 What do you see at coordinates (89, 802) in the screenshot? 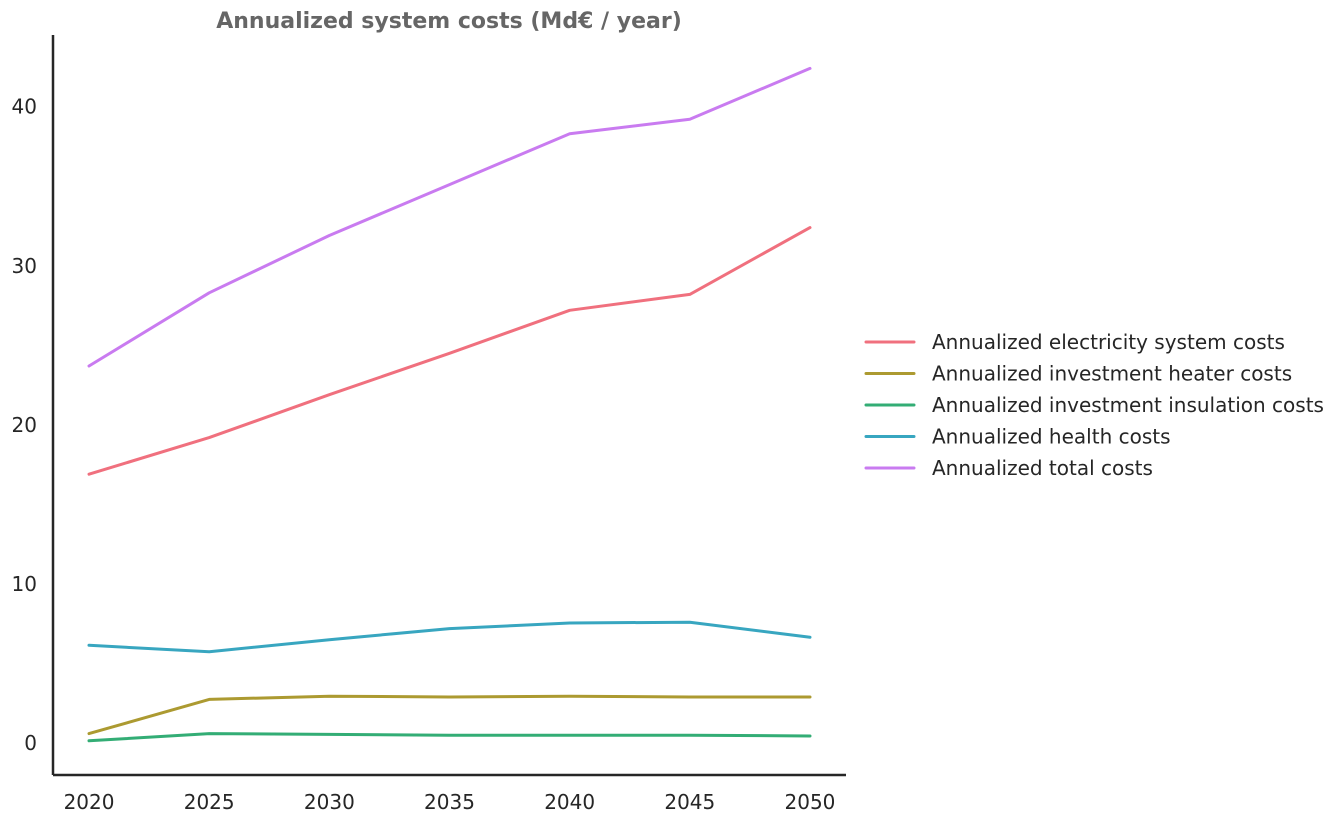
I see `x-tick-label: 2020` at bounding box center [89, 802].